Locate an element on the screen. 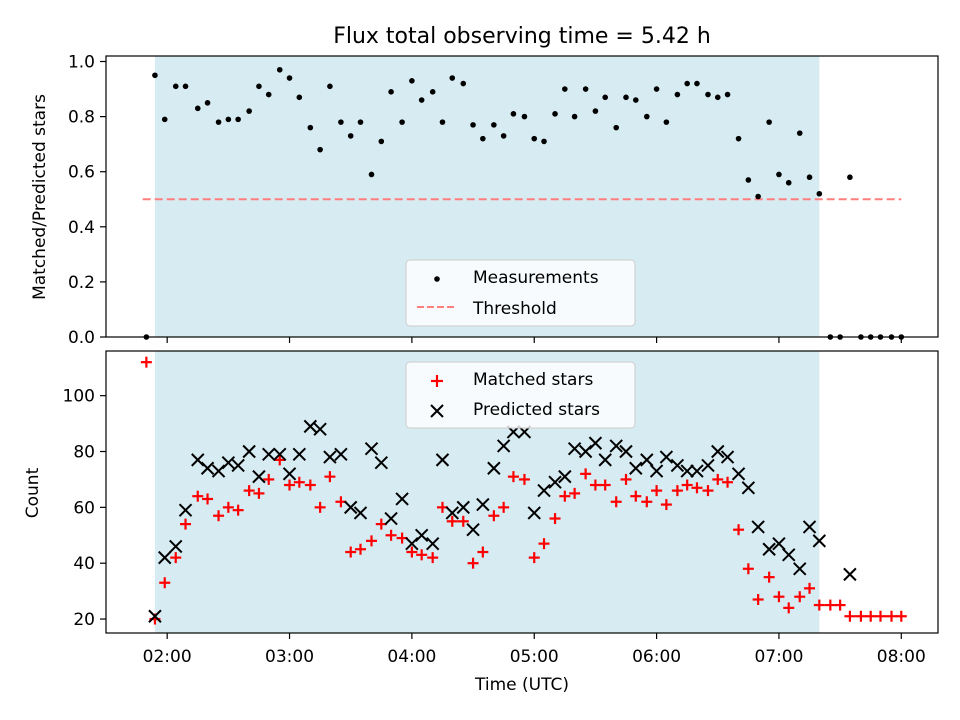 The height and width of the screenshot is (720, 960). ratio-y-tick-label: 0.2 is located at coordinates (81, 283).